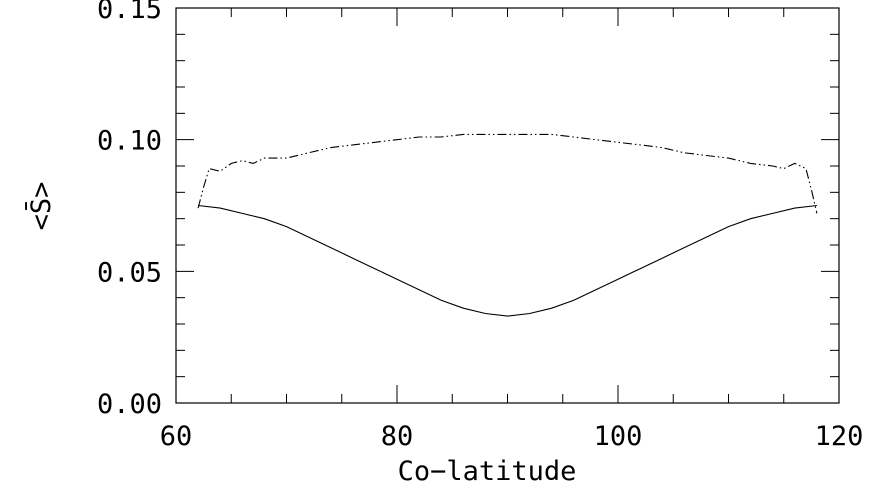 The width and height of the screenshot is (879, 493). Describe the element at coordinates (487, 471) in the screenshot. I see `x-axis-label: Co−latitude` at that location.